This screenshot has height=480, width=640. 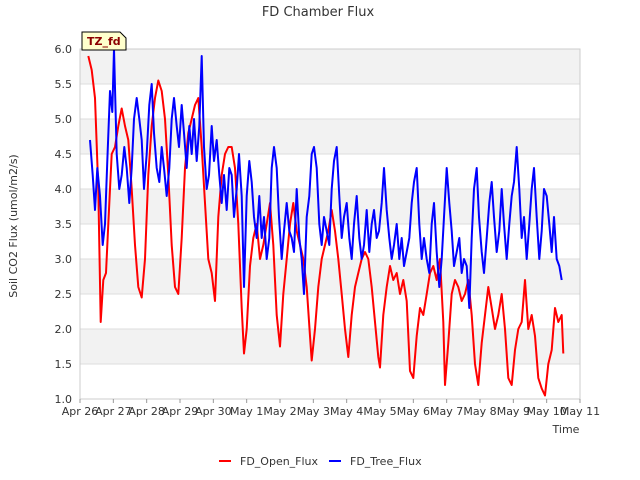 I want to click on site-badge: TZ_fd, so click(x=104, y=41).